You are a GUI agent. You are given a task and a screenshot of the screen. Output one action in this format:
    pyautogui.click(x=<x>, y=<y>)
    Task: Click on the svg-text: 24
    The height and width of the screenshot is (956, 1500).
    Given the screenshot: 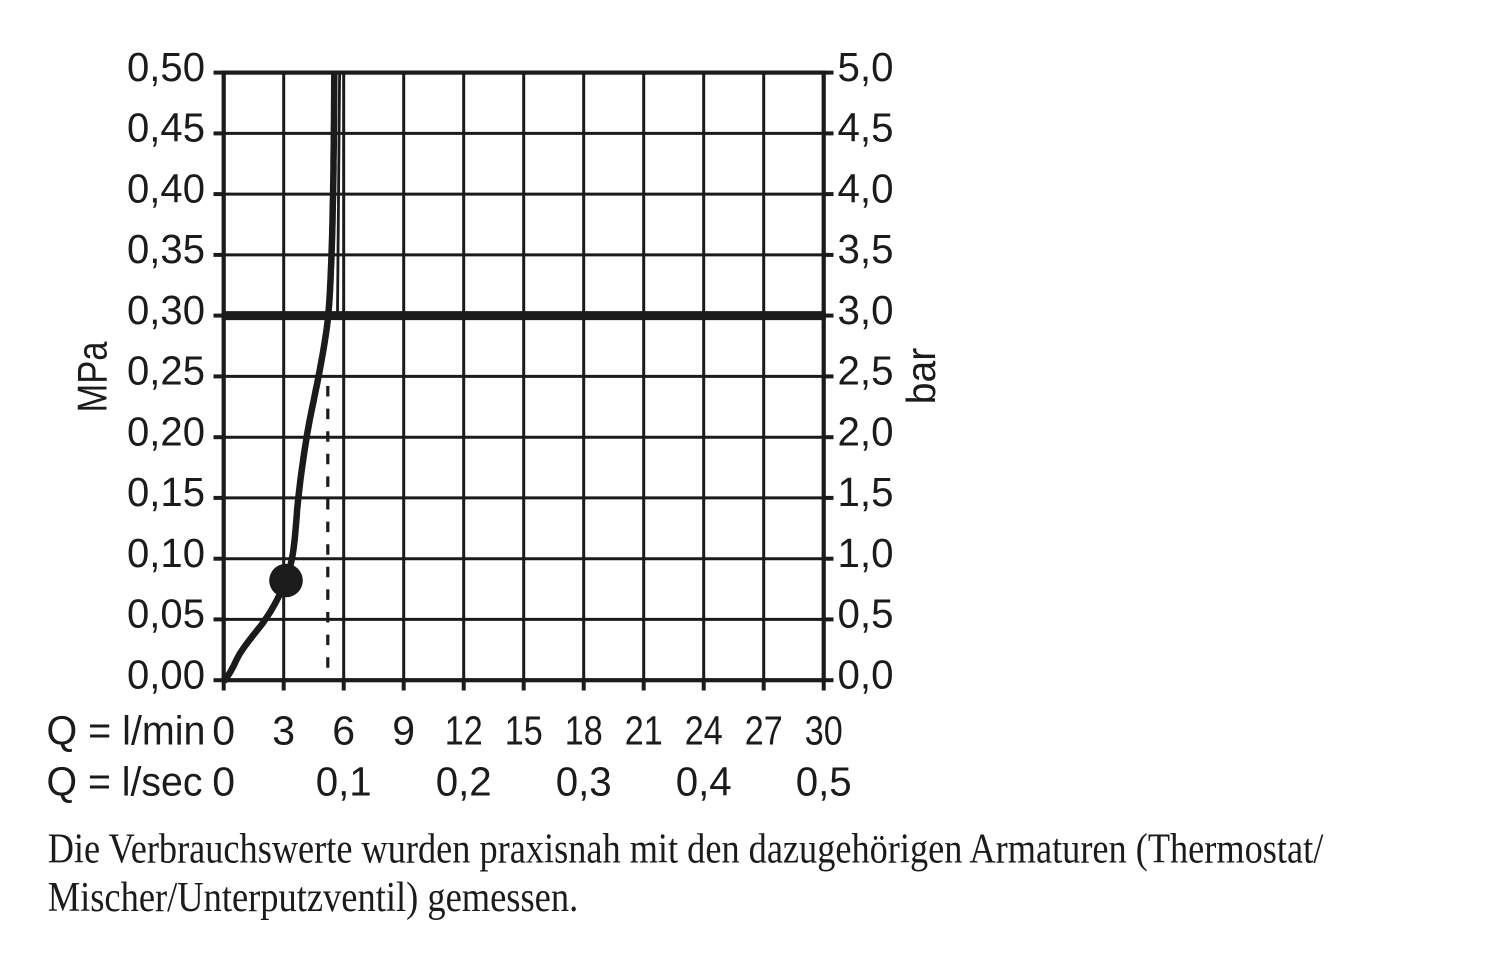 What is the action you would take?
    pyautogui.click(x=704, y=731)
    